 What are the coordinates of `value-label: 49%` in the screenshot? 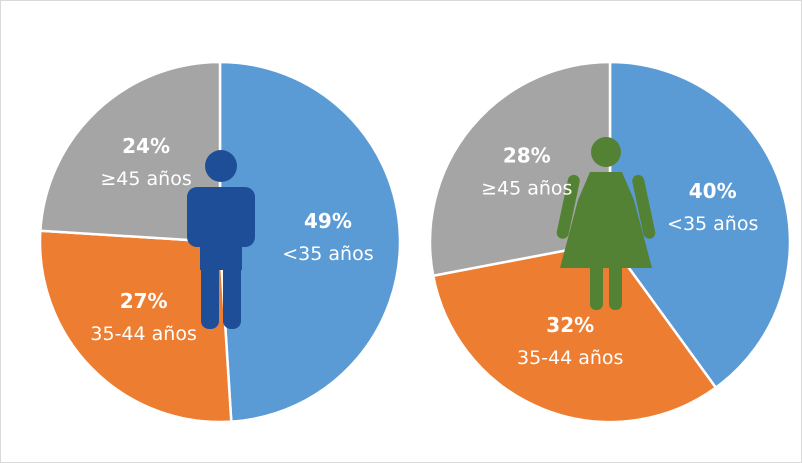 It's located at (328, 221).